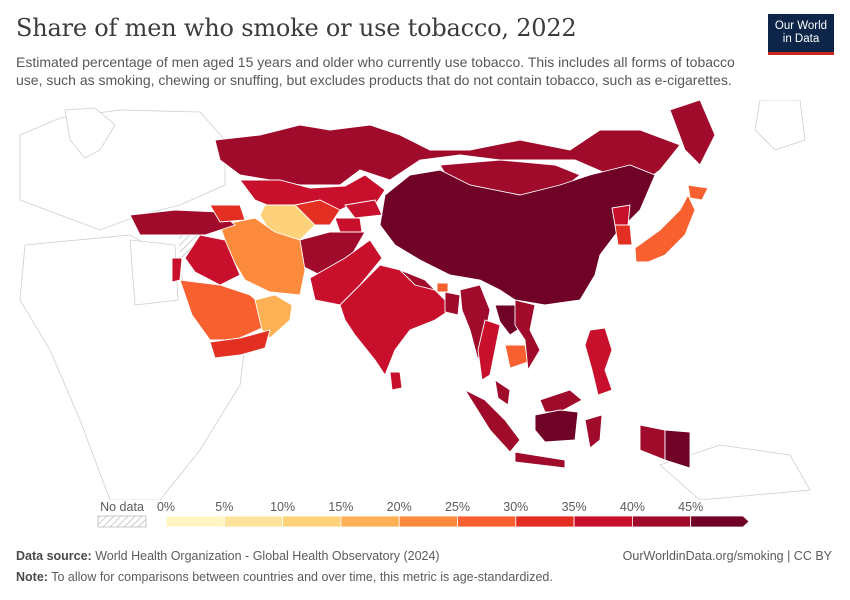 This screenshot has height=600, width=850. I want to click on site-link: OurWorldinData.org/smoking | CC BY, so click(727, 556).